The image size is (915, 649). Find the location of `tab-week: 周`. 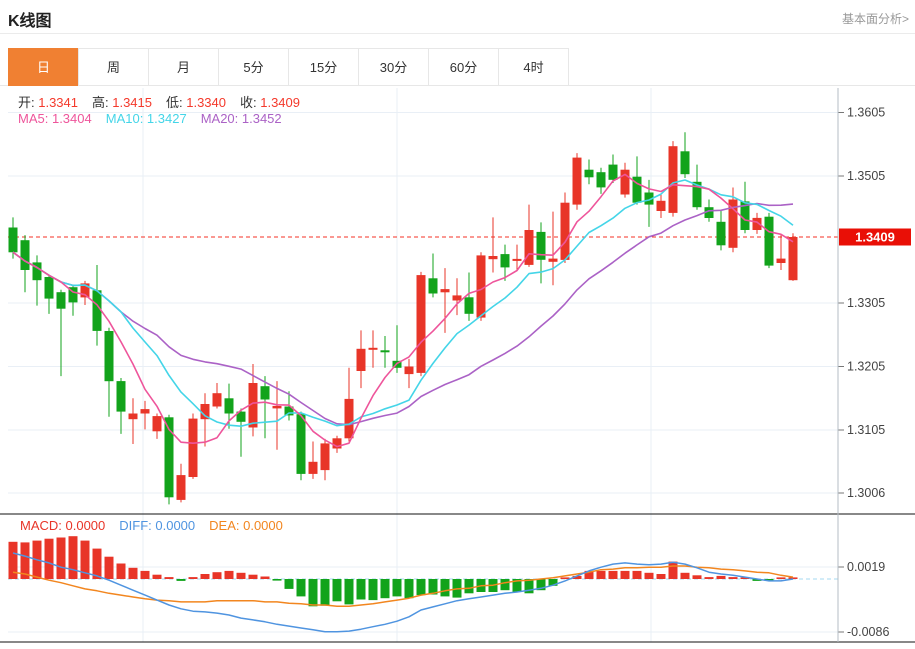

tab-week: 周 is located at coordinates (113, 67).